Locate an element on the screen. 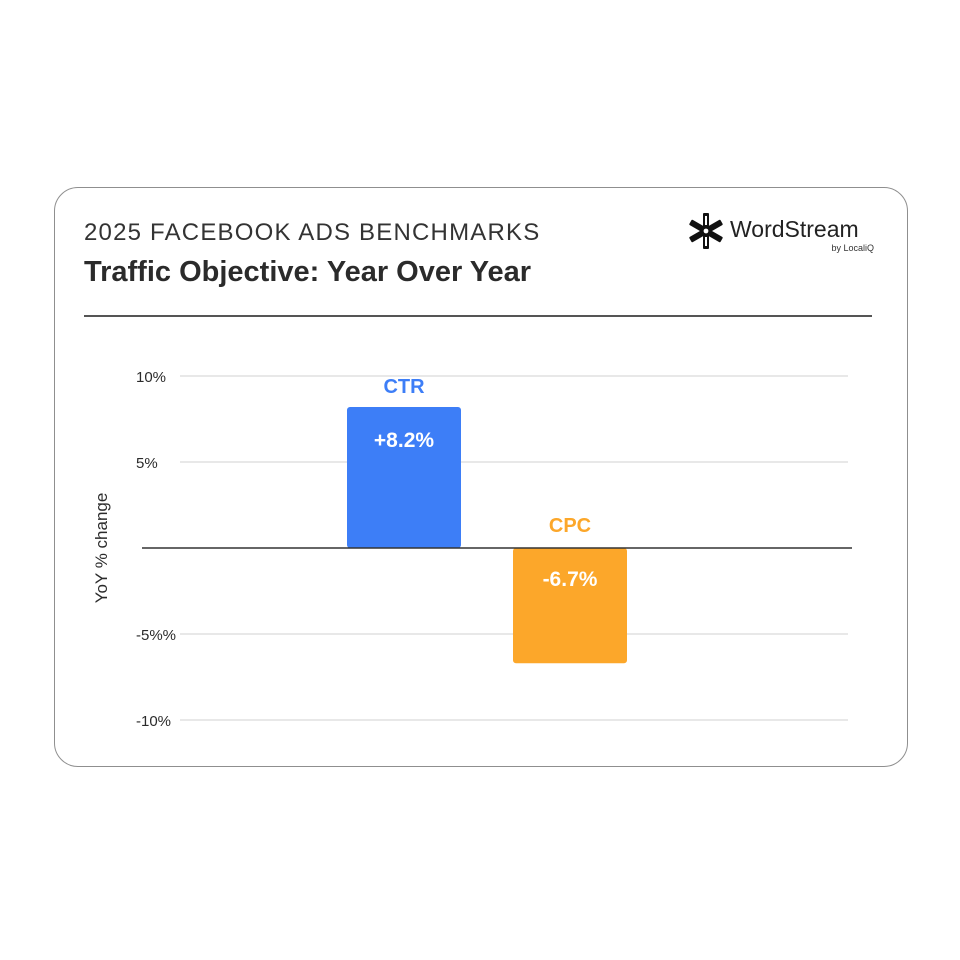 The height and width of the screenshot is (960, 960). y-tick-labels: 10% 5% -5%% -10% is located at coordinates (156, 549).